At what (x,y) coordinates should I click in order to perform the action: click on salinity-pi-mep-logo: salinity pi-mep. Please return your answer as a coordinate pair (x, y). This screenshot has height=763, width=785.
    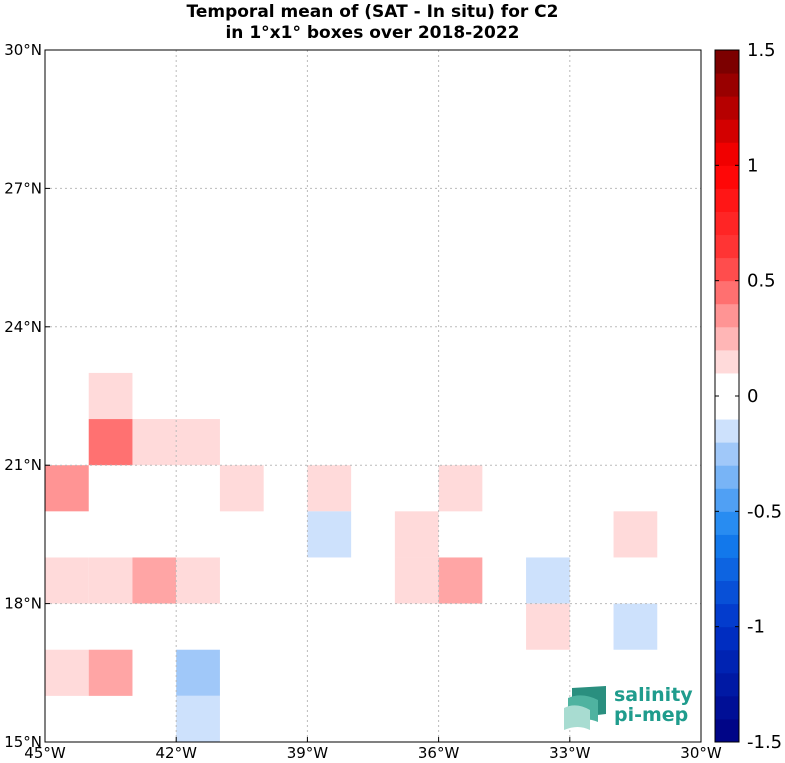
    Looking at the image, I should click on (632, 708).